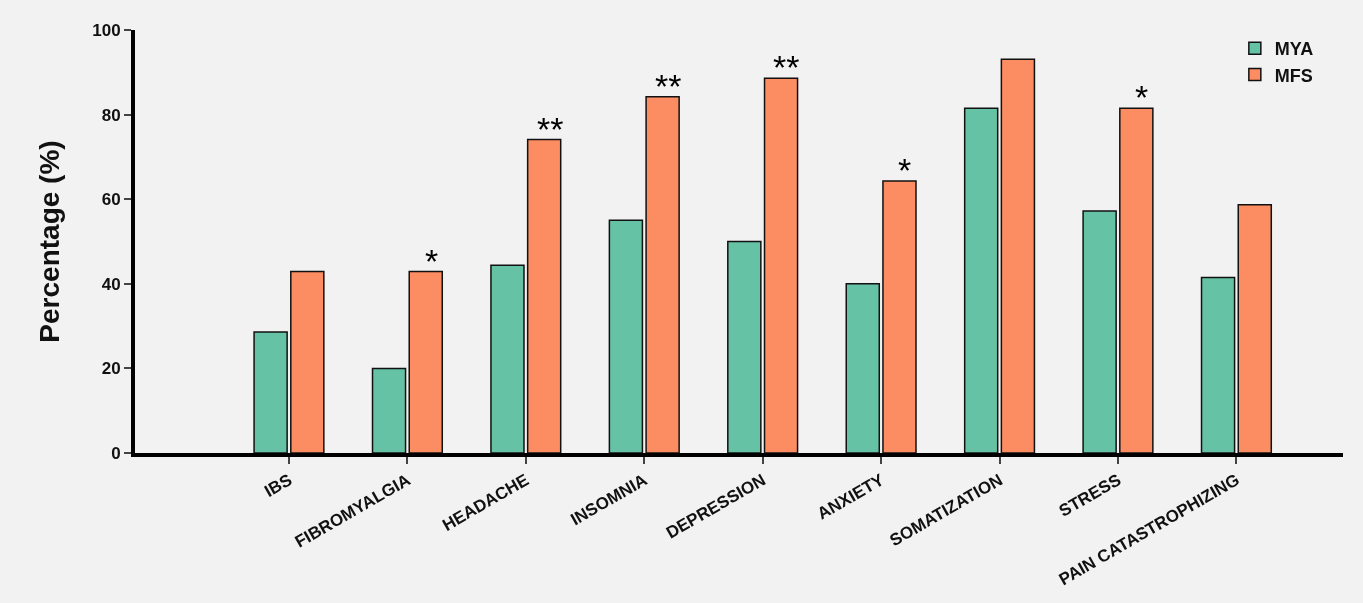 This screenshot has height=603, width=1363. What do you see at coordinates (116, 453) in the screenshot?
I see `y-tick-label: 0` at bounding box center [116, 453].